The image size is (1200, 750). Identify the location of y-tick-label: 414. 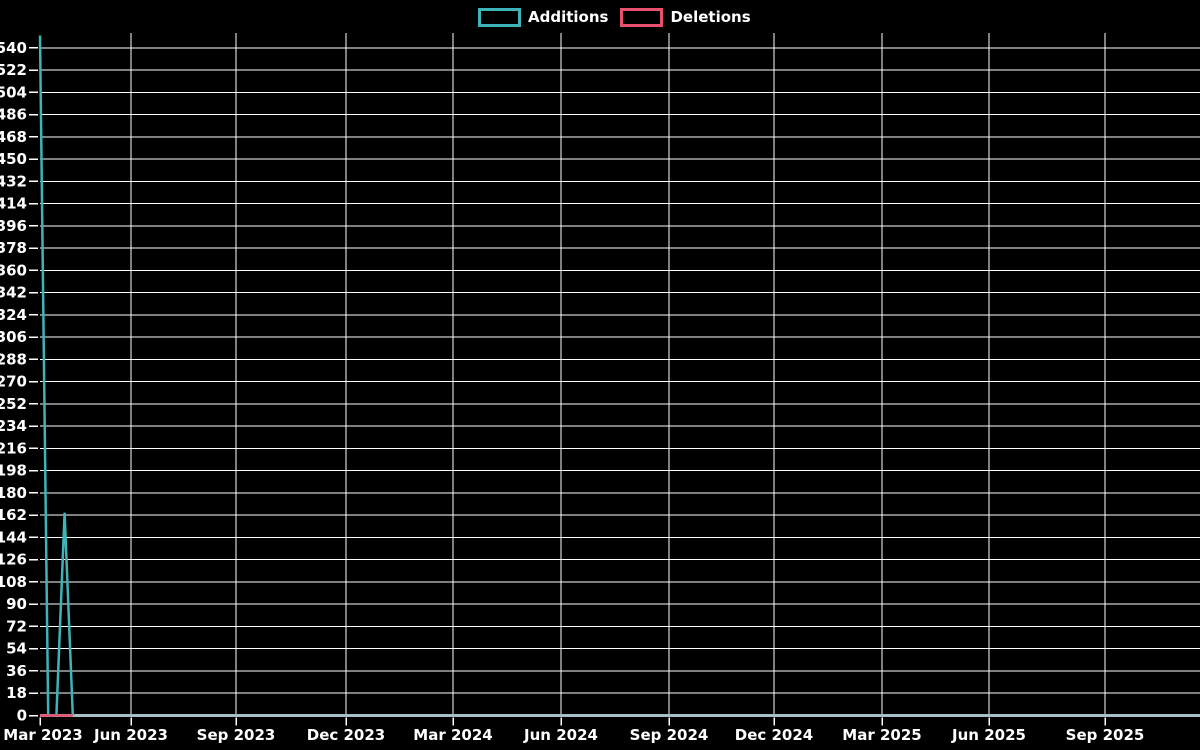
(13, 204).